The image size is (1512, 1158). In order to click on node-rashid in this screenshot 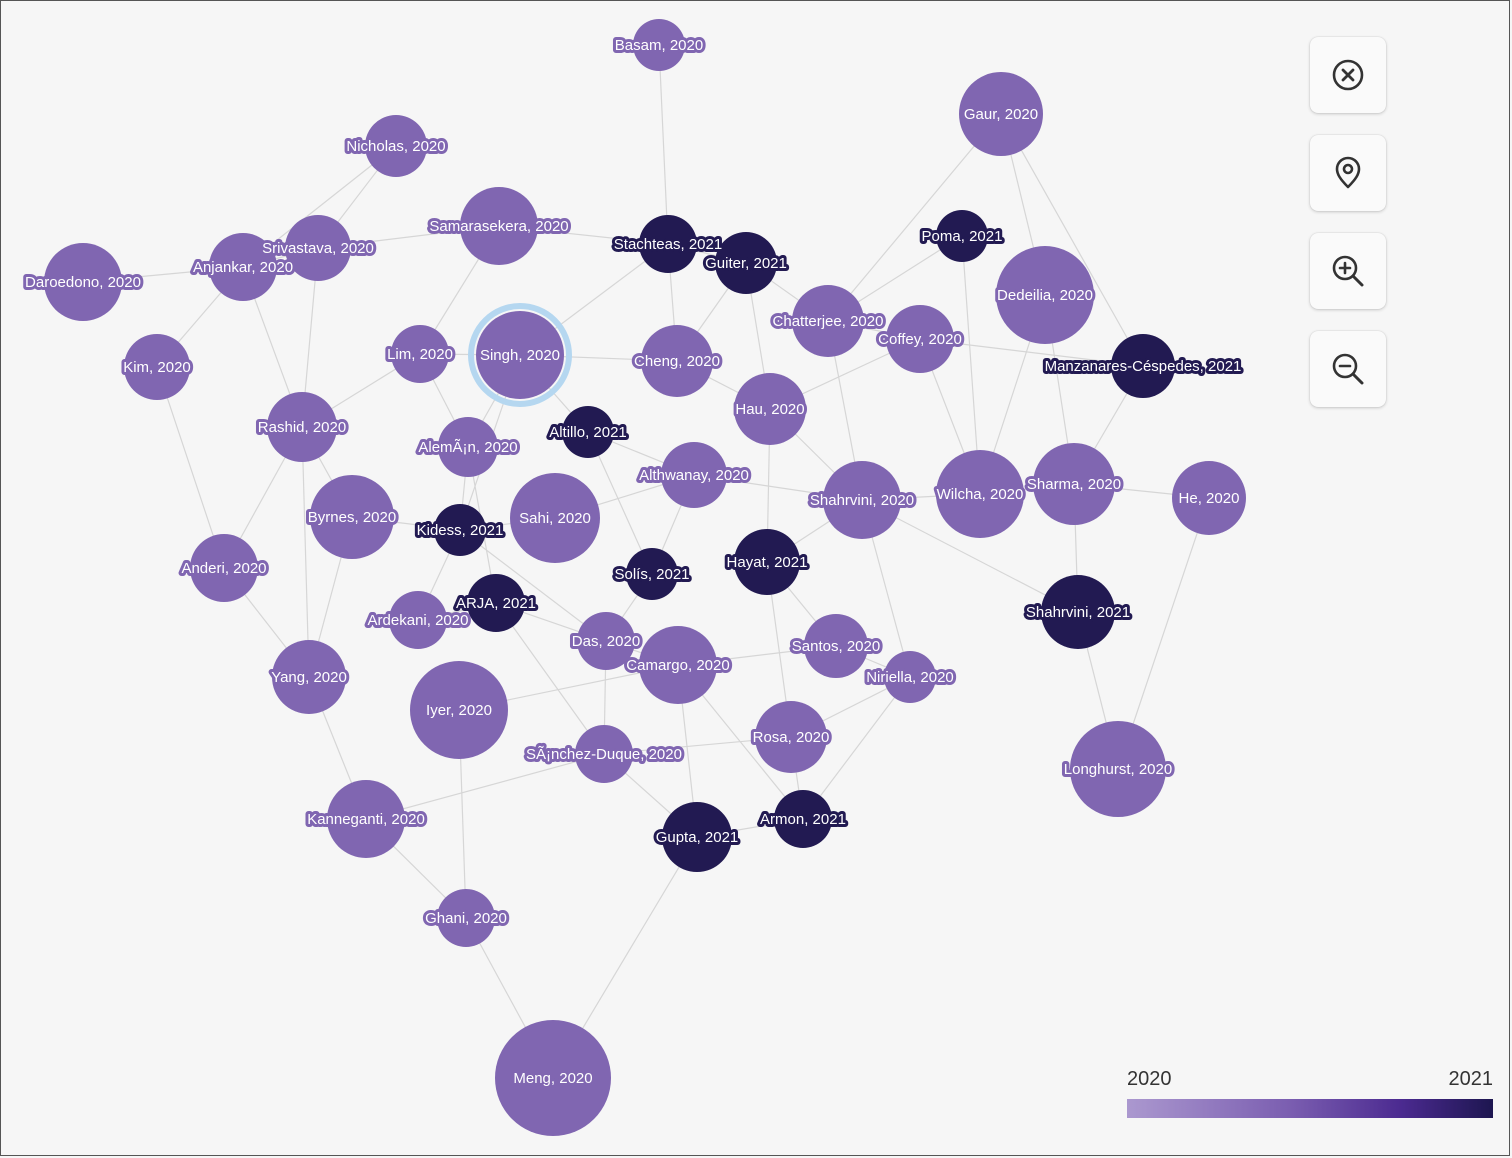, I will do `click(302, 427)`.